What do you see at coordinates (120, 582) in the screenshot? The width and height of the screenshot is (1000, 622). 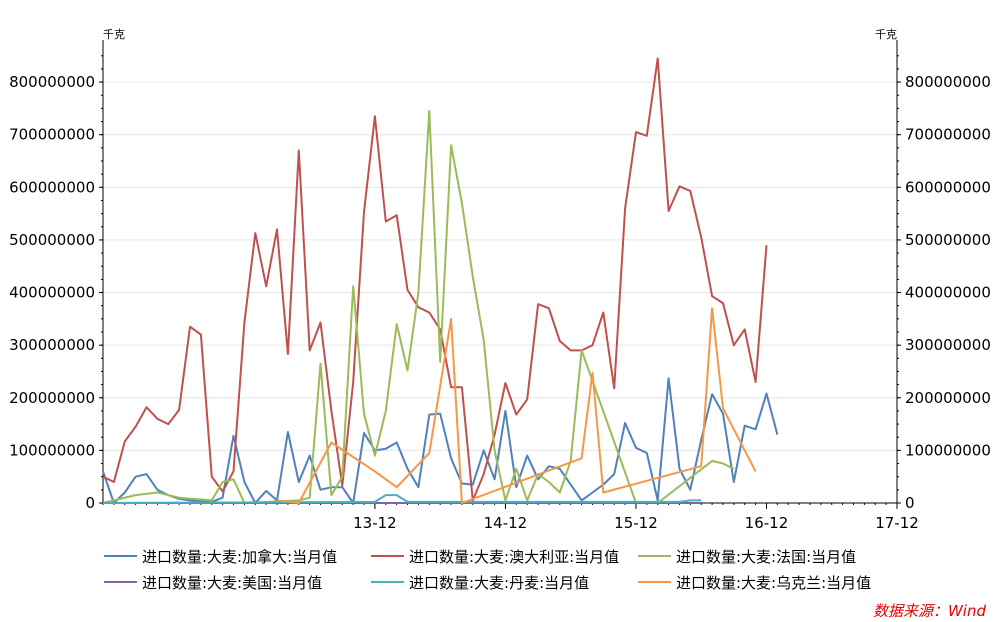 I see `legend-swatch-usa` at bounding box center [120, 582].